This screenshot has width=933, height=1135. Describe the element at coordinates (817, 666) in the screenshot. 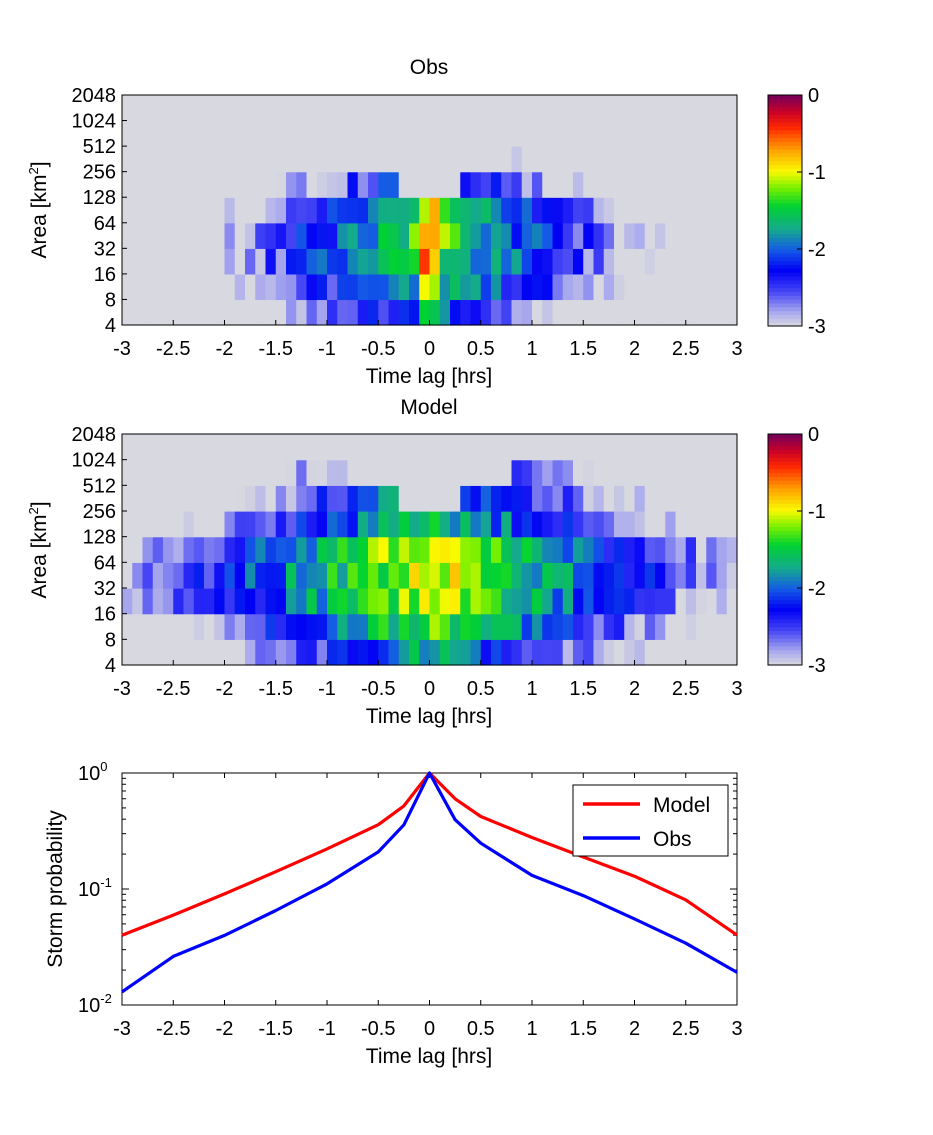

I see `colorbar-tick-label: -3` at that location.